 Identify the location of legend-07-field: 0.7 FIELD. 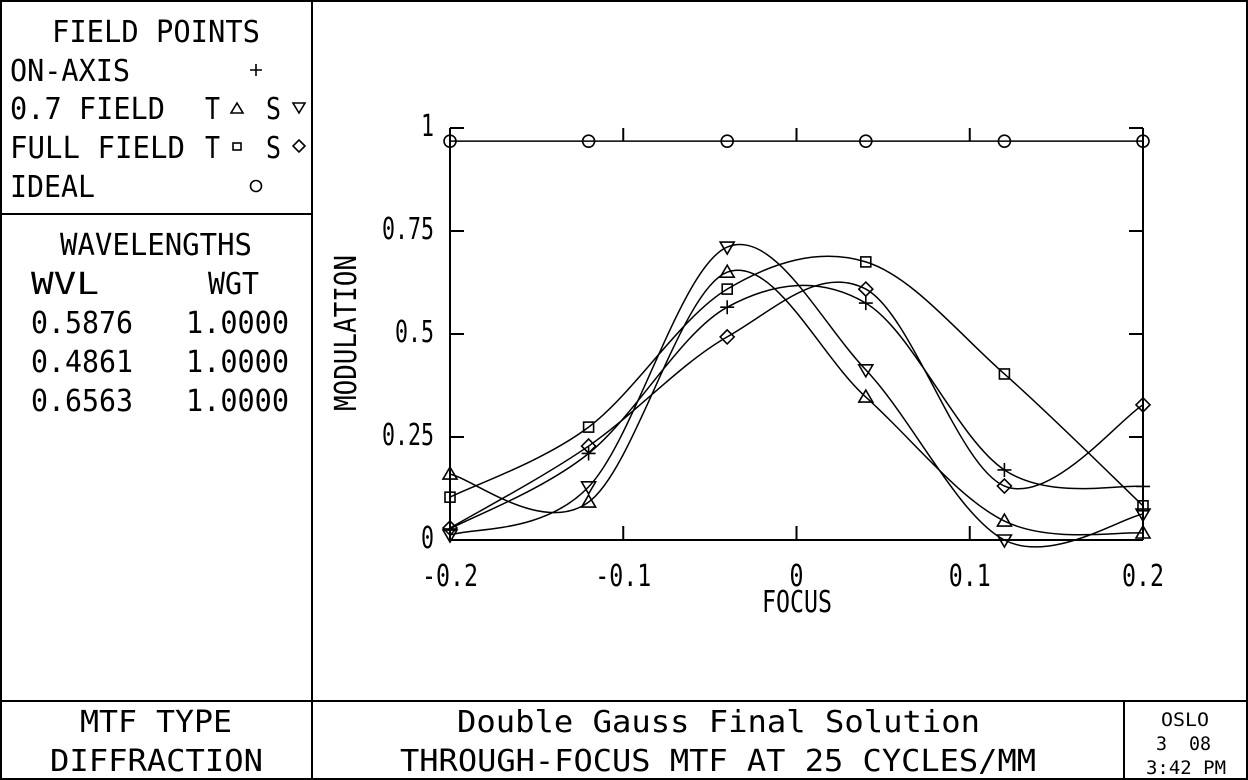
(87, 109).